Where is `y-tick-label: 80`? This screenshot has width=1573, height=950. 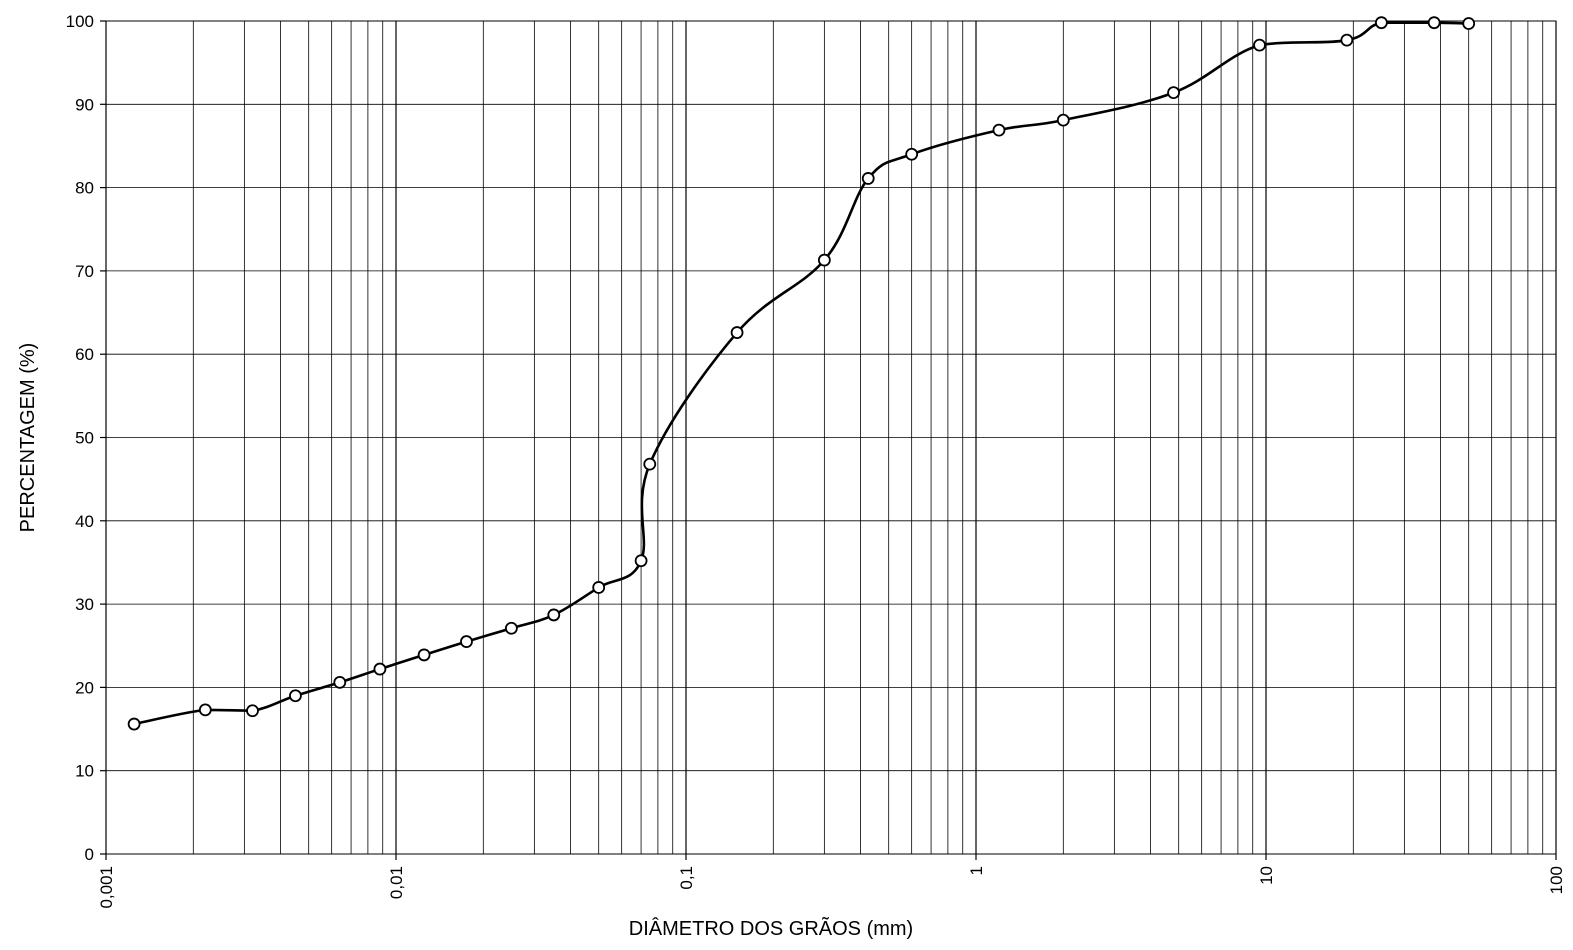
y-tick-label: 80 is located at coordinates (84, 188).